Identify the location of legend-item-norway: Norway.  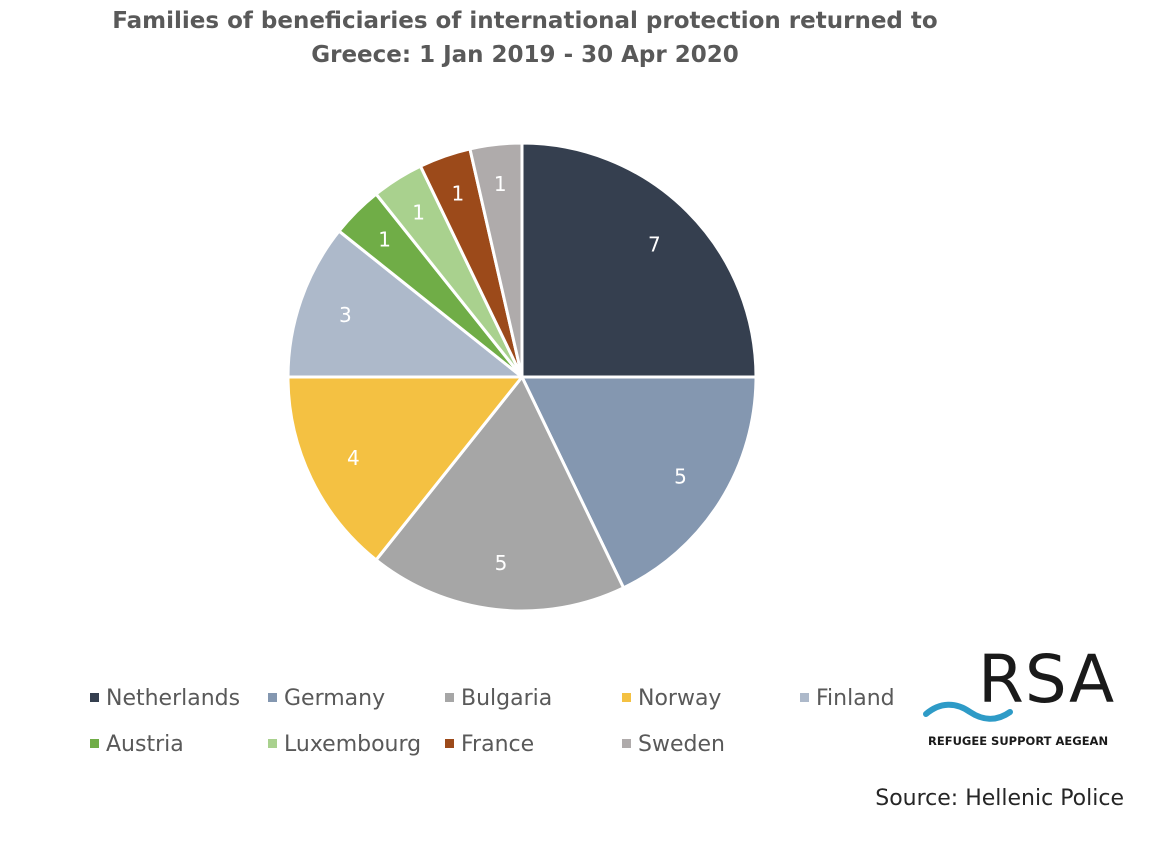
(671, 698).